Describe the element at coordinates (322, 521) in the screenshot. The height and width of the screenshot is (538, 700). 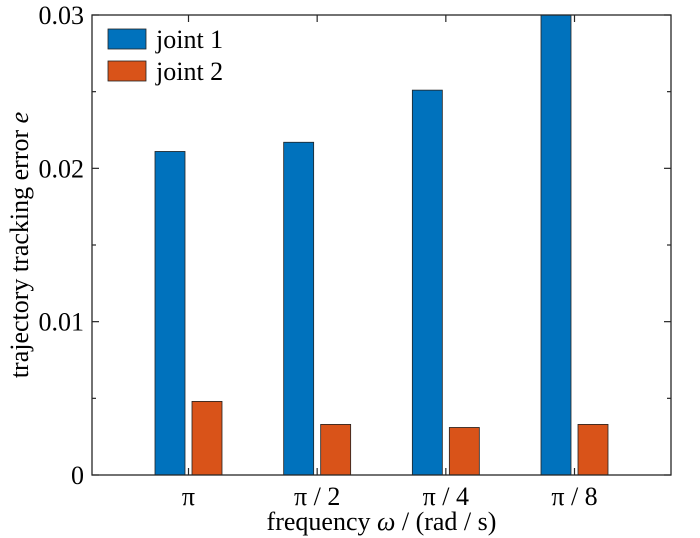
I see `x-axis-label-prefix: frequency` at that location.